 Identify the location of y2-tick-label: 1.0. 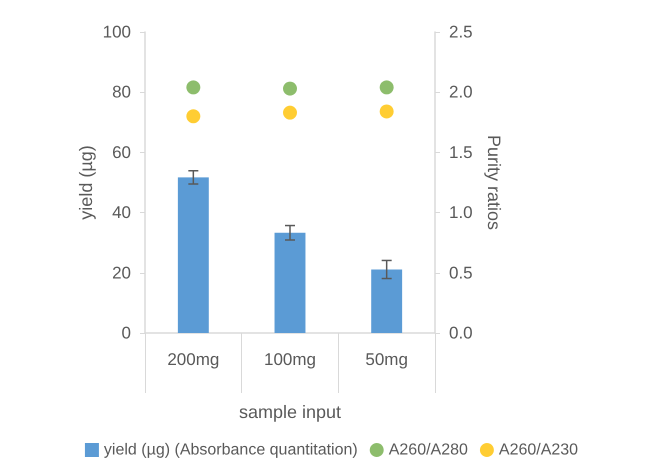
(461, 212).